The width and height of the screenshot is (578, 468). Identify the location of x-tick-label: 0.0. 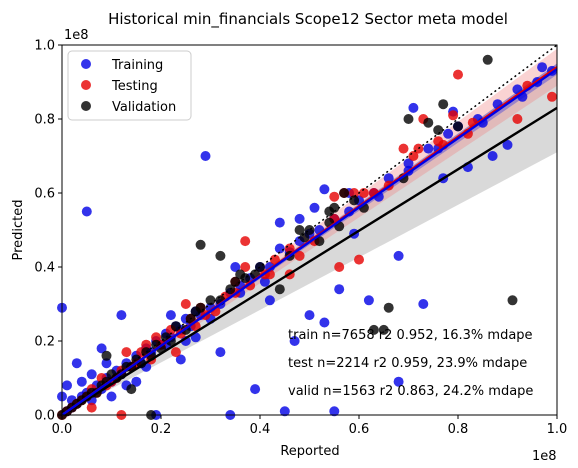
(62, 429).